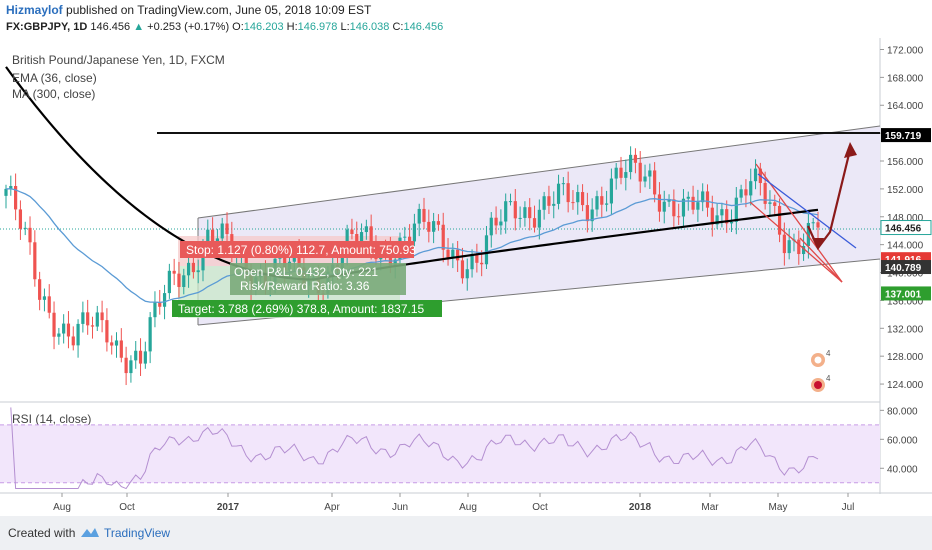 The image size is (932, 550). I want to click on price-tick-label: 128.000, so click(905, 357).